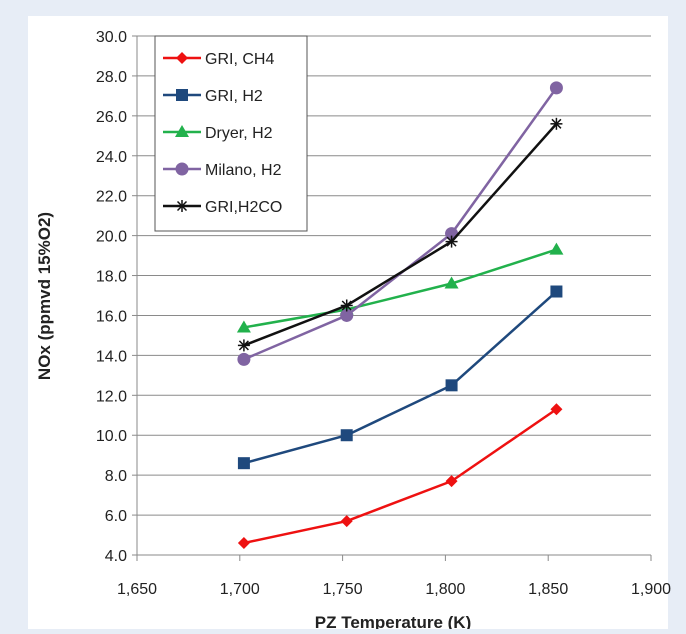  I want to click on legend-label: GRI, H2, so click(234, 96).